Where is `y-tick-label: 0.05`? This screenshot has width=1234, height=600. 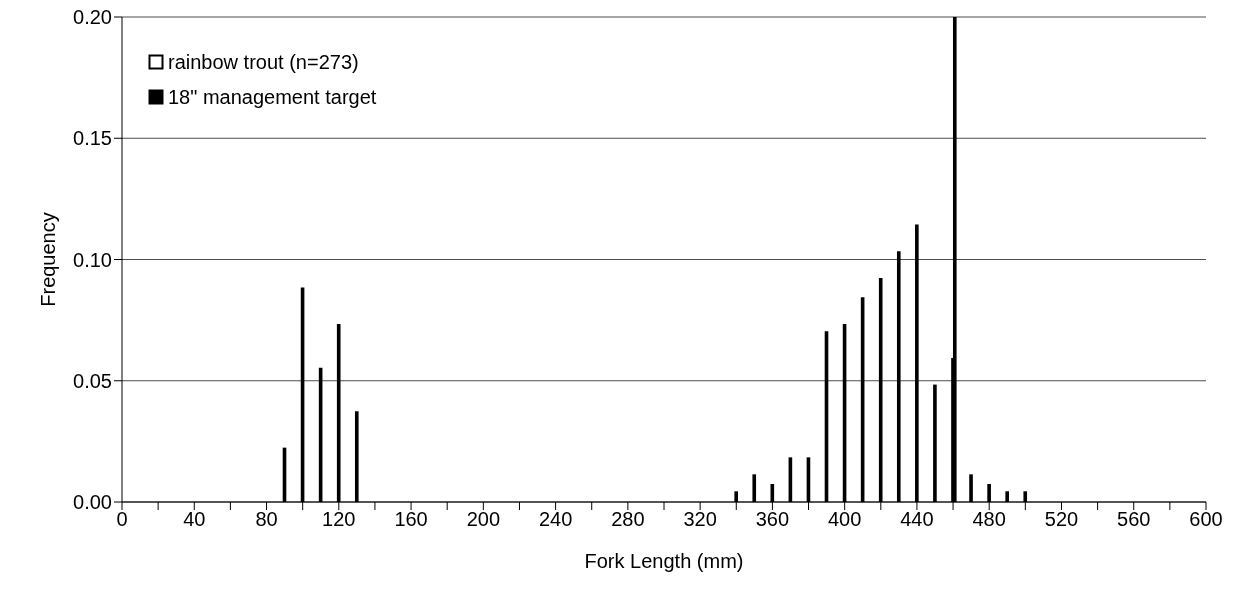 y-tick-label: 0.05 is located at coordinates (92, 380).